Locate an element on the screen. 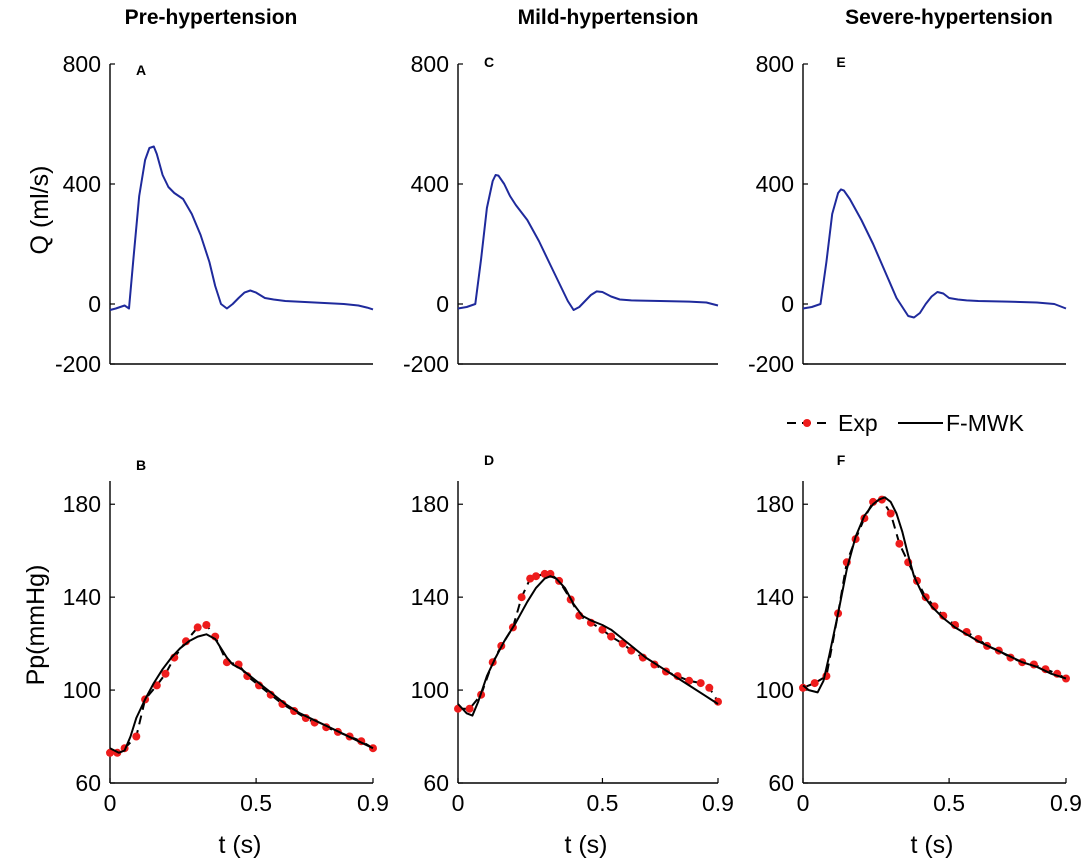 The image size is (1084, 864). column-title-mild: Mild-hypertension is located at coordinates (608, 17).